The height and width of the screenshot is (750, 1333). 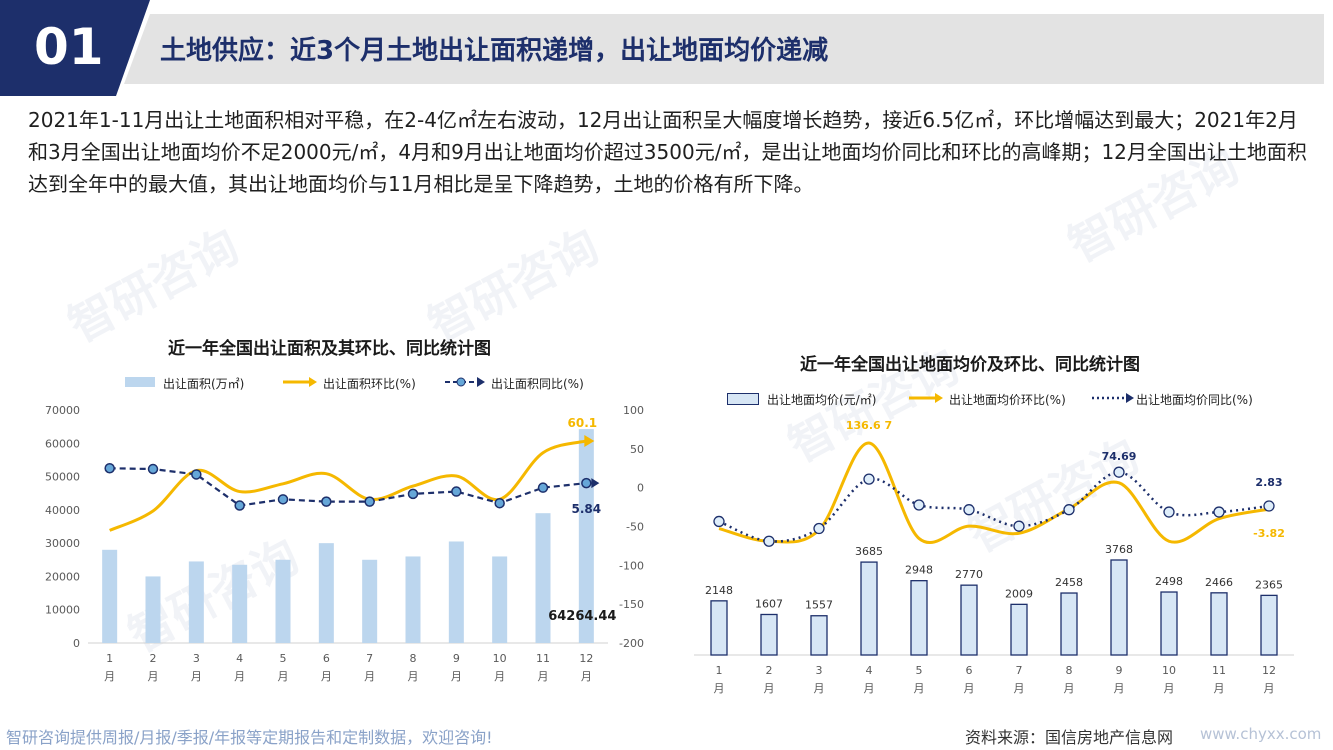 What do you see at coordinates (631, 604) in the screenshot?
I see `chart1-right-tick: -150` at bounding box center [631, 604].